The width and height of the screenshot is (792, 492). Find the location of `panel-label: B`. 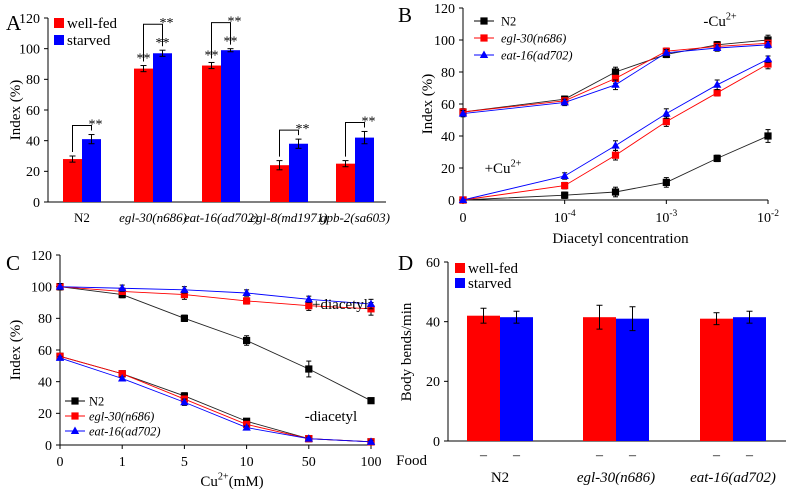

panel-label: B is located at coordinates (405, 15).